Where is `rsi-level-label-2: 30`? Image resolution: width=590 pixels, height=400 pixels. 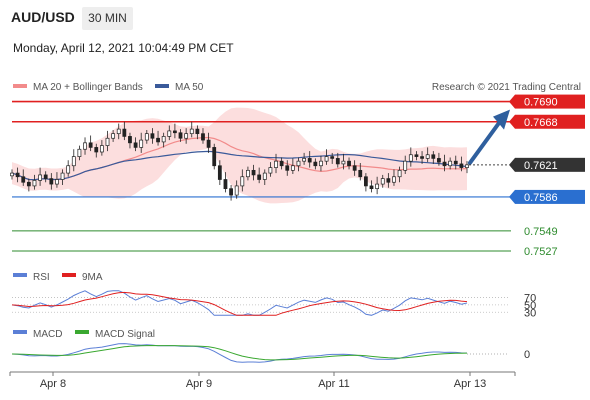
rsi-level-label-2: 30 is located at coordinates (530, 313).